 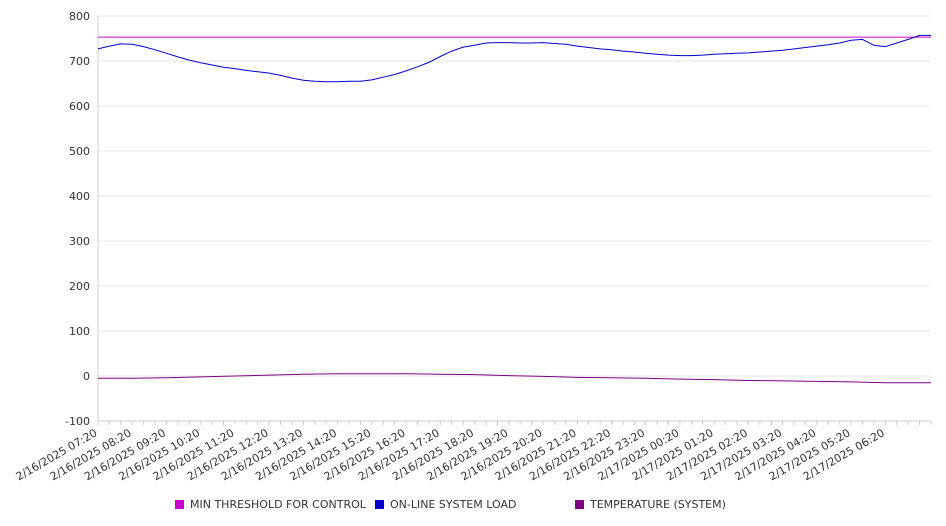 What do you see at coordinates (79, 331) in the screenshot?
I see `y-tick-label: 100` at bounding box center [79, 331].